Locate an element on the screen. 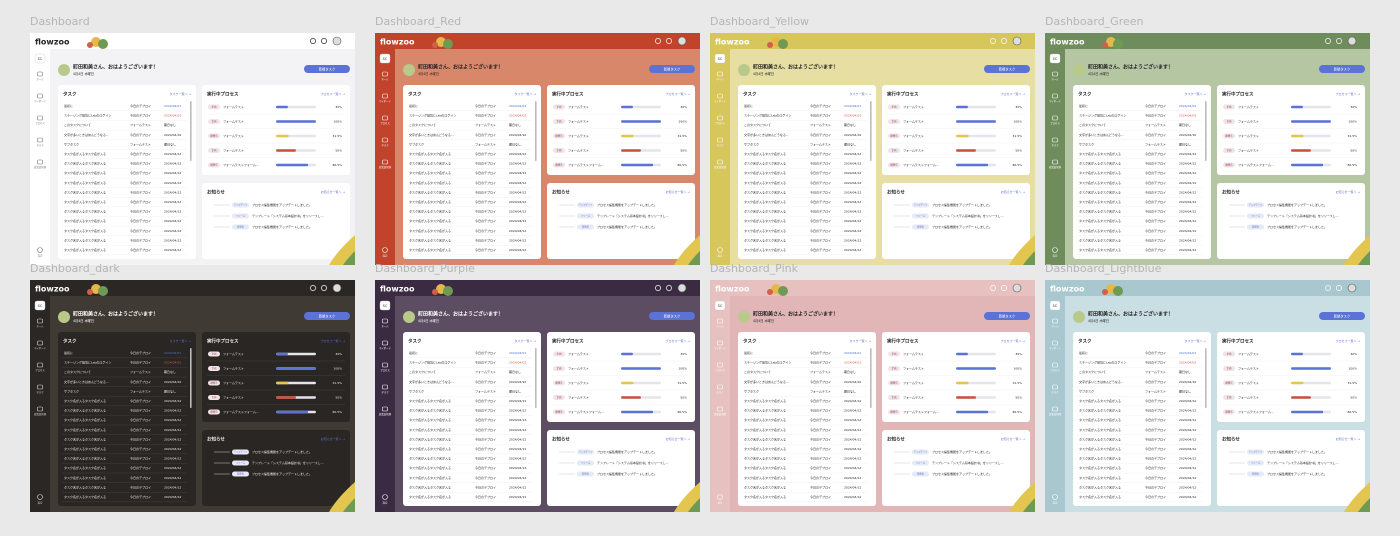 The image size is (1400, 536). notice-title: お知らせ is located at coordinates (1231, 439).